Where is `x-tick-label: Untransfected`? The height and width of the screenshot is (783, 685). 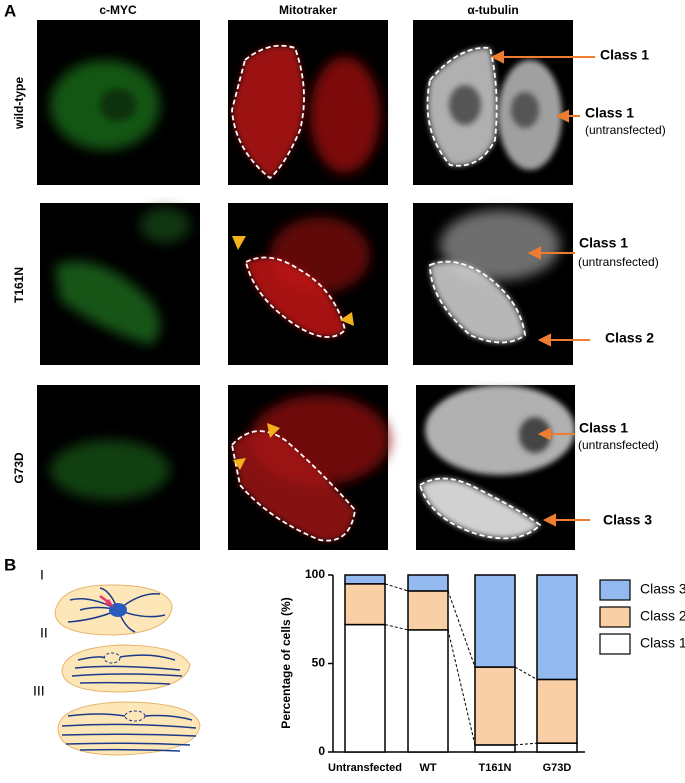 x-tick-label: Untransfected is located at coordinates (365, 768).